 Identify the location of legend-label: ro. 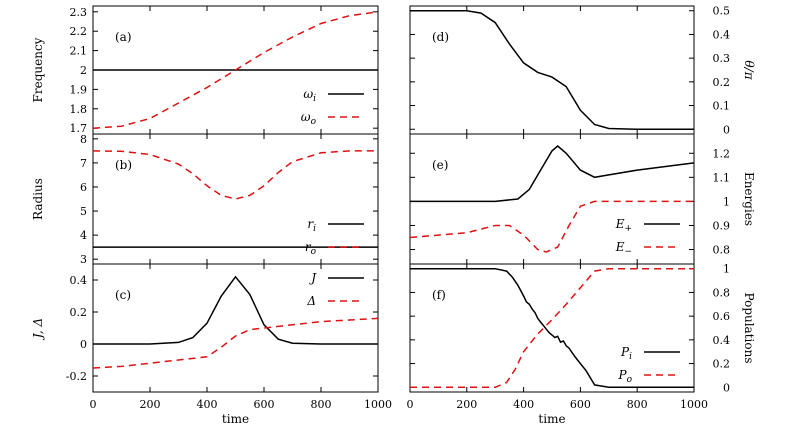
(311, 248).